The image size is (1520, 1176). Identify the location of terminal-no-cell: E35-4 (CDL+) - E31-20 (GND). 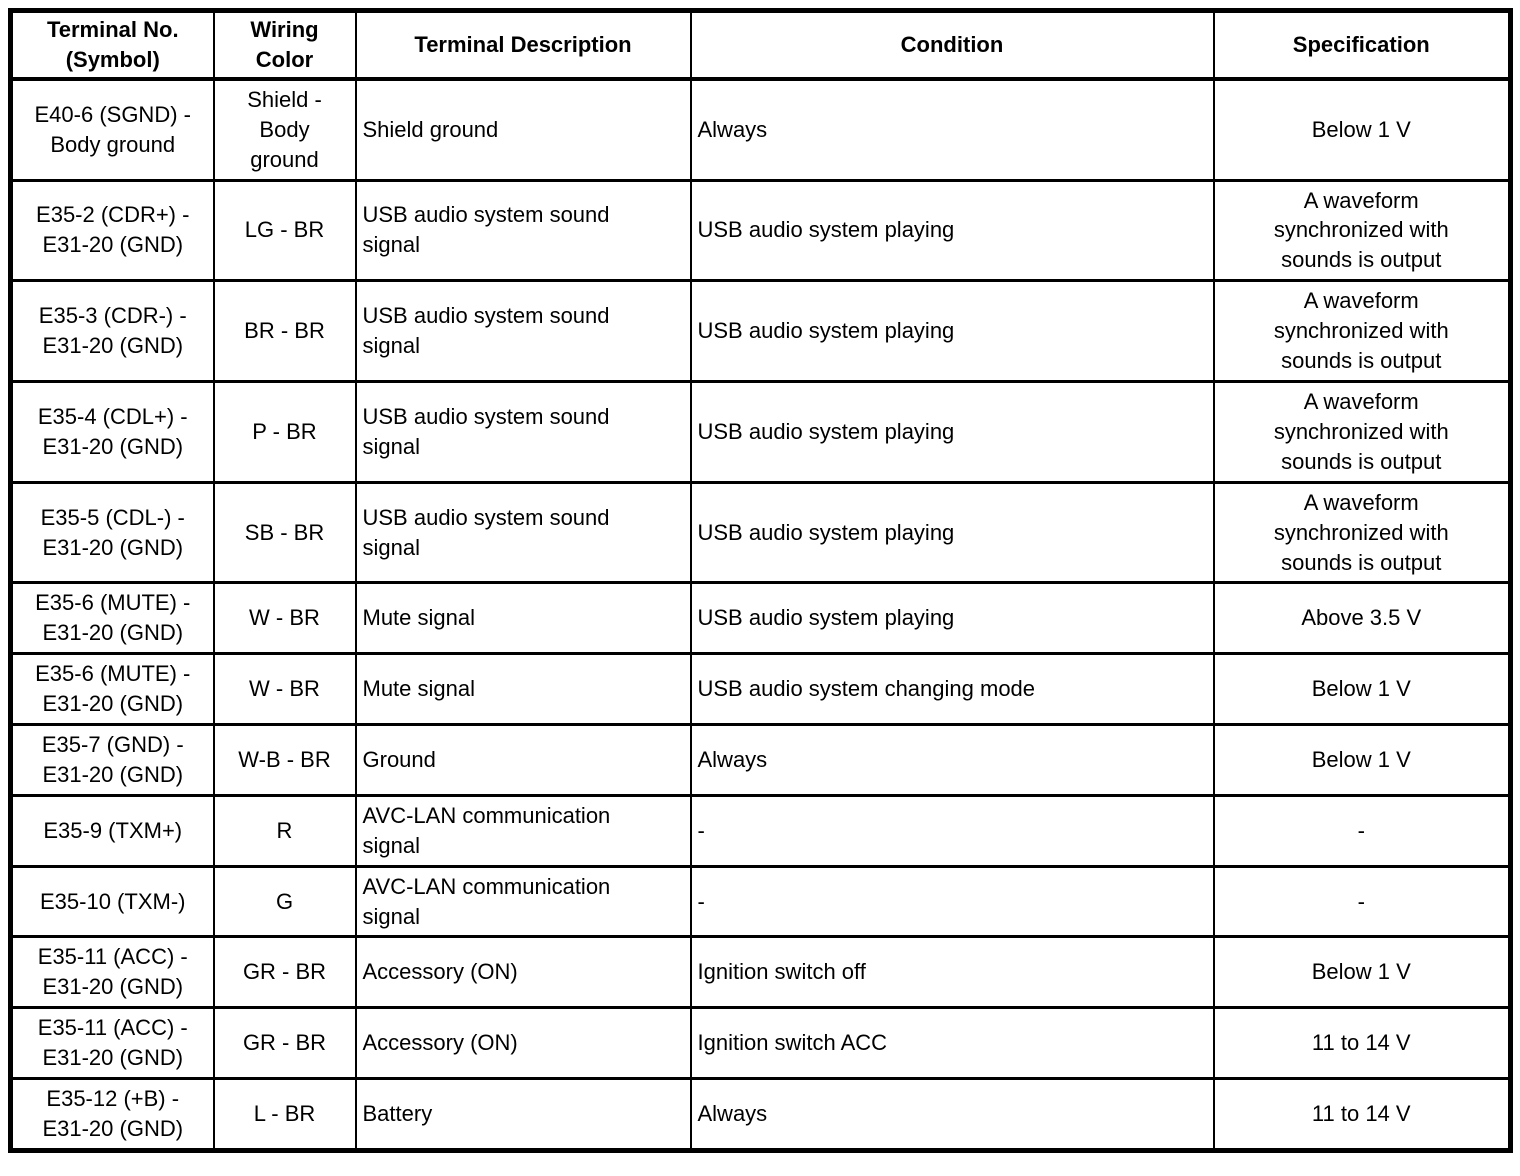
(112, 431).